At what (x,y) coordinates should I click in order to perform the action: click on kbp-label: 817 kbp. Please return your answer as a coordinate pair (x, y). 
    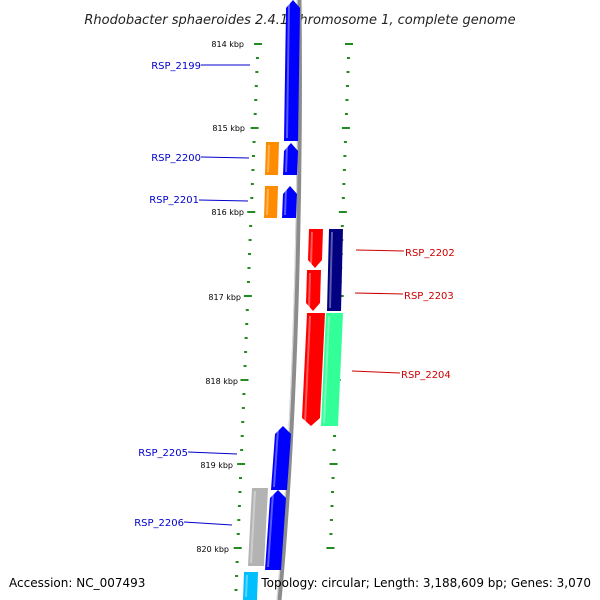
    Looking at the image, I should click on (224, 297).